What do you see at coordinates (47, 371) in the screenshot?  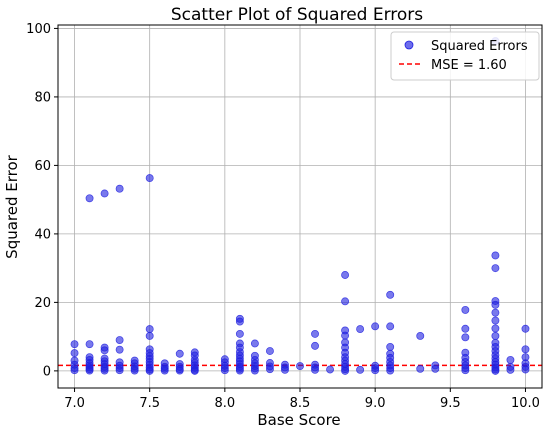 I see `y-tick-label: 0` at bounding box center [47, 371].